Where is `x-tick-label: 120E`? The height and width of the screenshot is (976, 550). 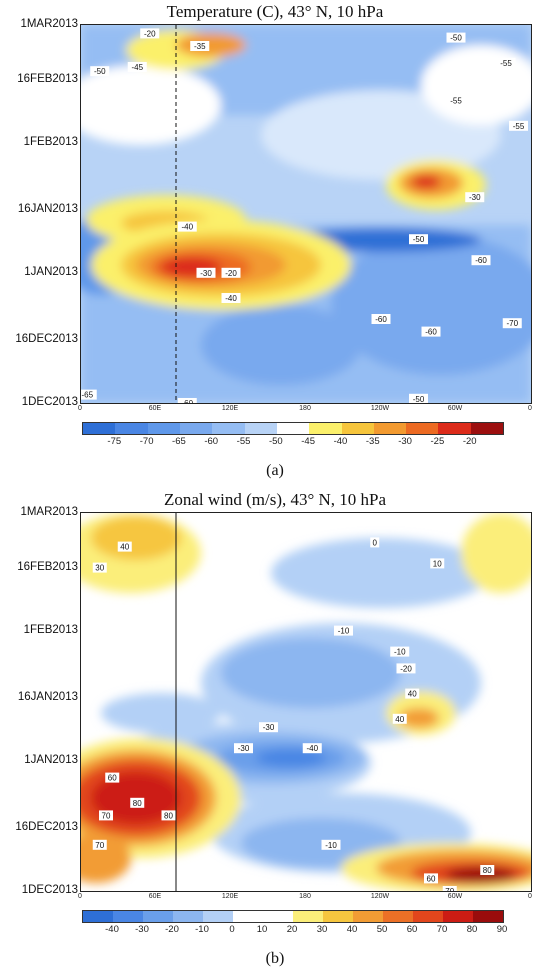 x-tick-label: 120E is located at coordinates (230, 896).